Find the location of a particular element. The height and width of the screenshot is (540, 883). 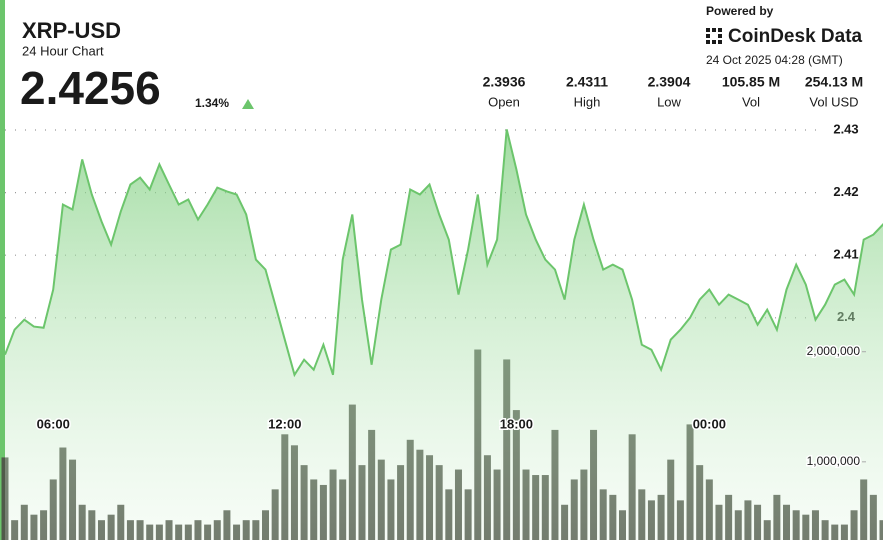

x-tick-label: 06:00 is located at coordinates (53, 423).